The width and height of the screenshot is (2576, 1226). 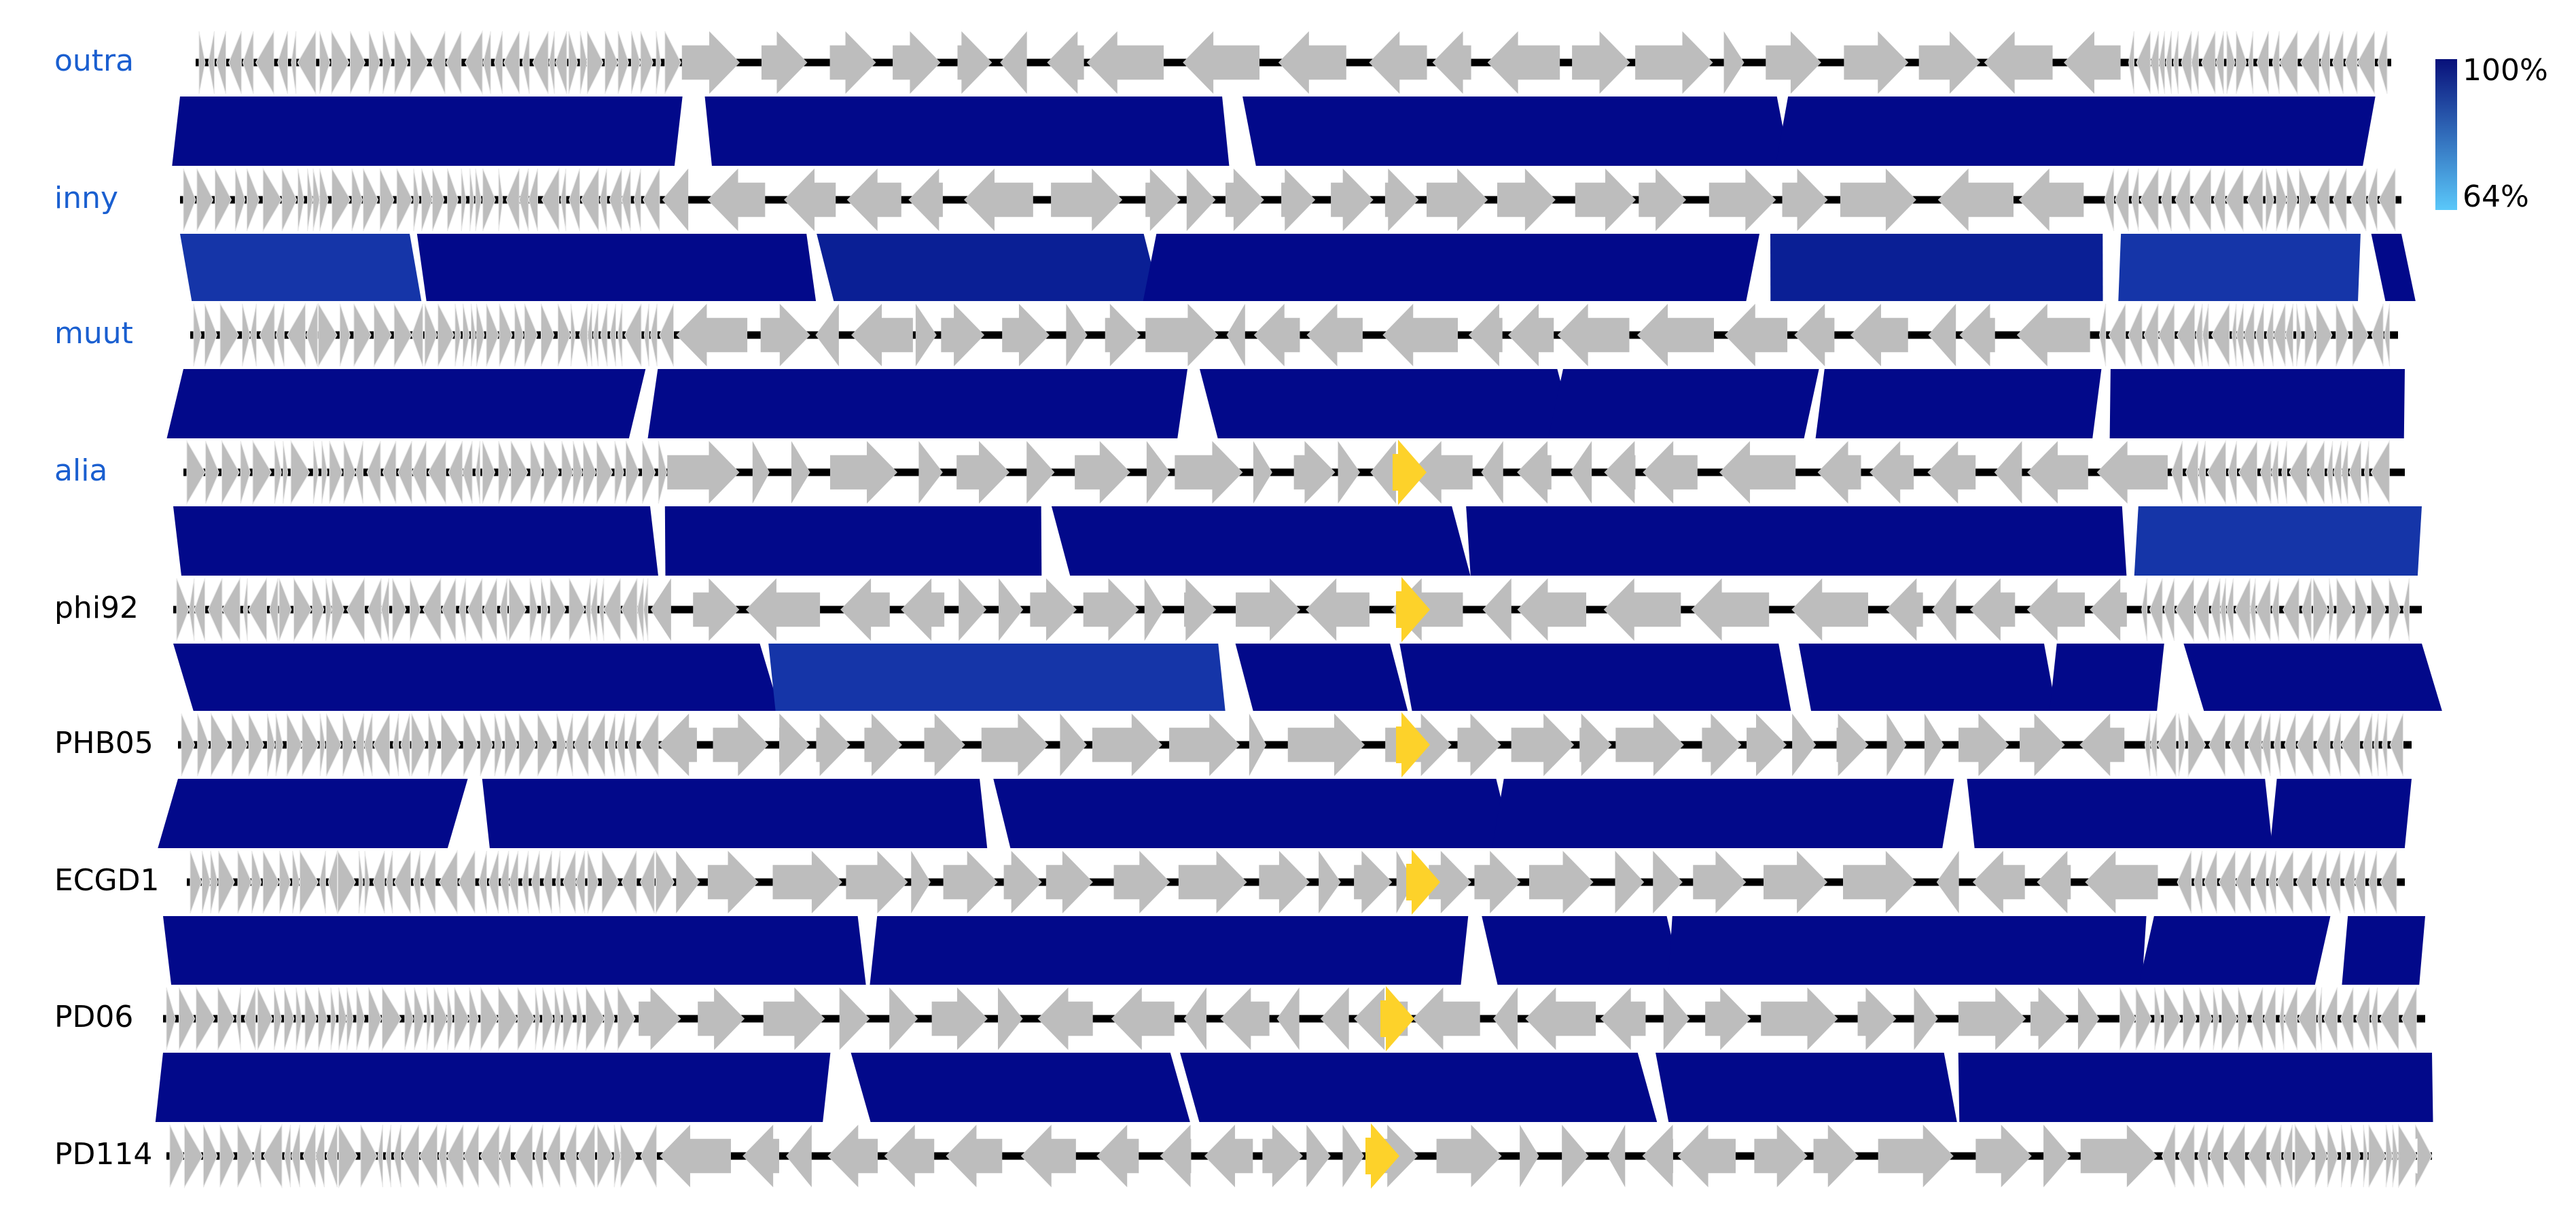 I want to click on track-label: inny, so click(x=86, y=198).